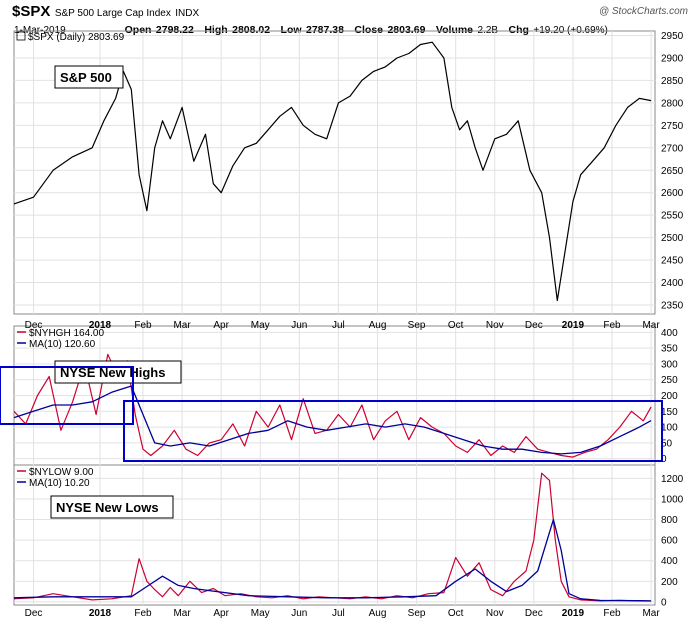  Describe the element at coordinates (672, 148) in the screenshot. I see `y-tick-label: 2700` at that location.